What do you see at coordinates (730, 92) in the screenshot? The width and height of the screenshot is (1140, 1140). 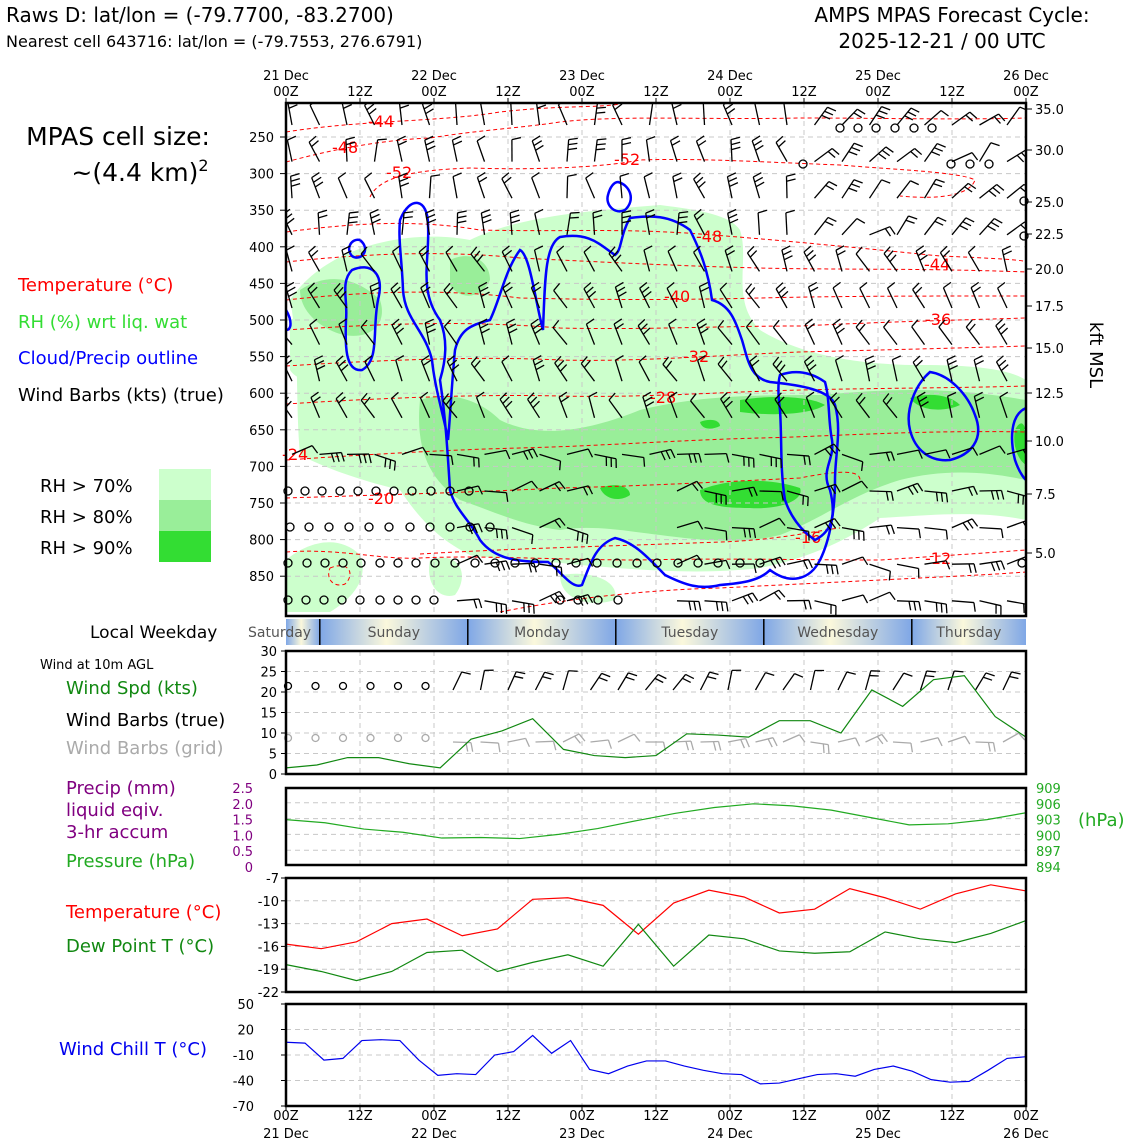 I see `time-label-hour: 00Z` at bounding box center [730, 92].